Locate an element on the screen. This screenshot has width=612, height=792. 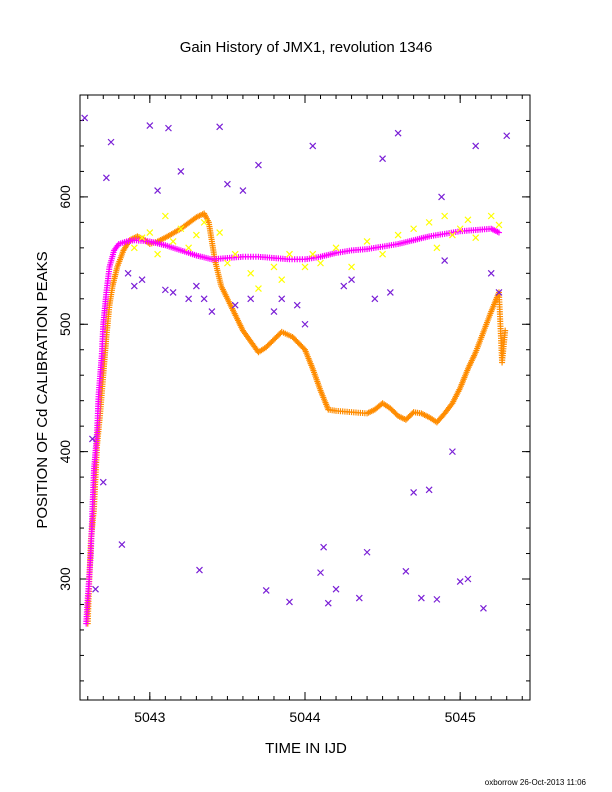
x-tick-label: 5044 is located at coordinates (304, 717).